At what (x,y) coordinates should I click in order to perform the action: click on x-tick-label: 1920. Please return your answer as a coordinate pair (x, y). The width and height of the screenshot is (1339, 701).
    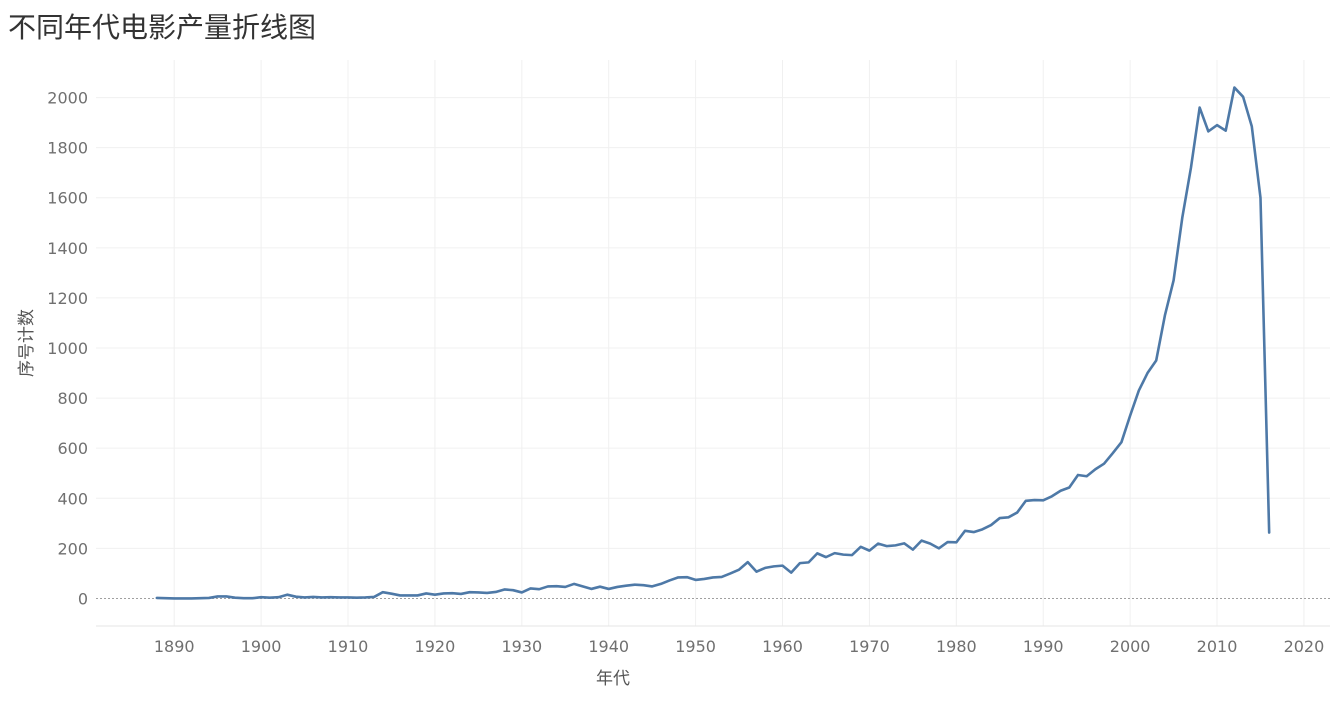
    Looking at the image, I should click on (435, 646).